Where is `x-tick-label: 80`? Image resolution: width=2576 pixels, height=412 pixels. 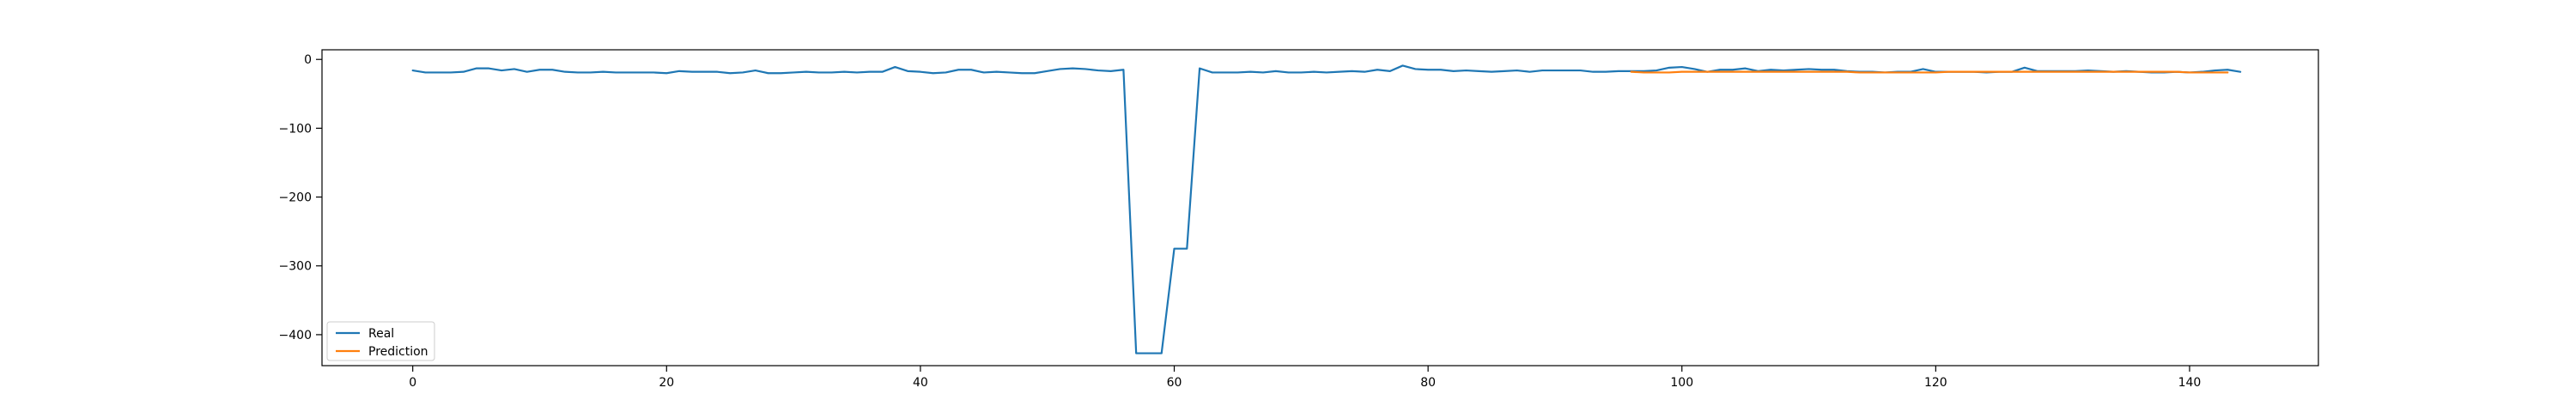 x-tick-label: 80 is located at coordinates (1428, 383).